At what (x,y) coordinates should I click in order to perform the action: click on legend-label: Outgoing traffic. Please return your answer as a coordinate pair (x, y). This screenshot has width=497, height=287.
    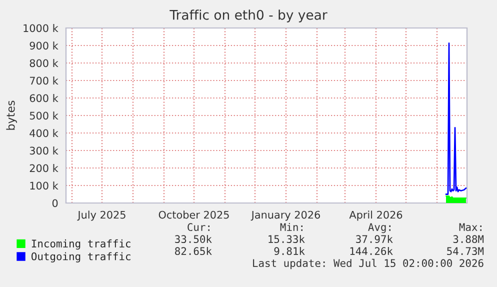
    Looking at the image, I should click on (81, 257).